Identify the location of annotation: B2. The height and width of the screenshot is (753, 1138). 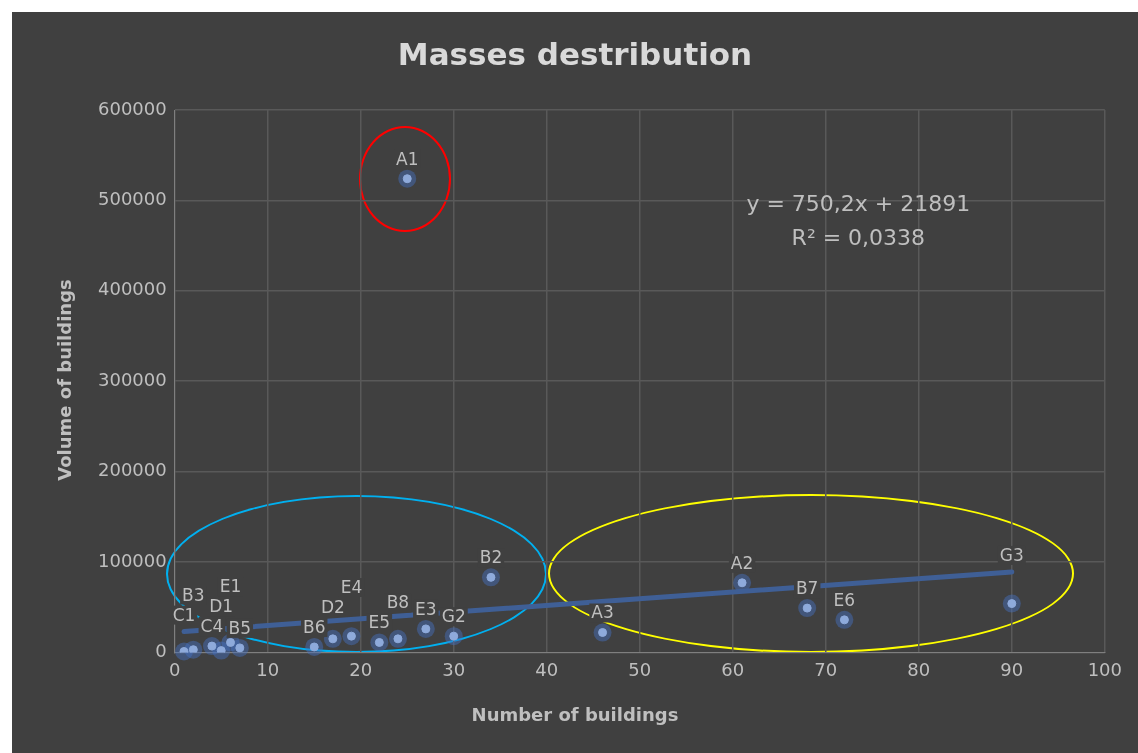
(491, 557).